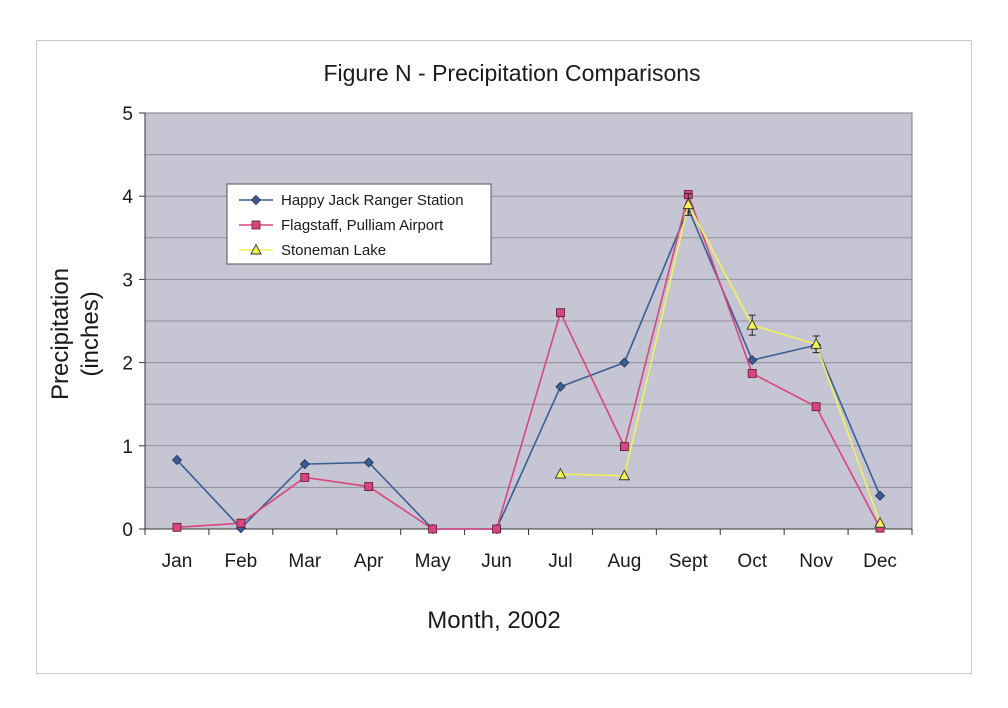 The height and width of the screenshot is (708, 1008). What do you see at coordinates (241, 561) in the screenshot?
I see `x-tick-label: Feb` at bounding box center [241, 561].